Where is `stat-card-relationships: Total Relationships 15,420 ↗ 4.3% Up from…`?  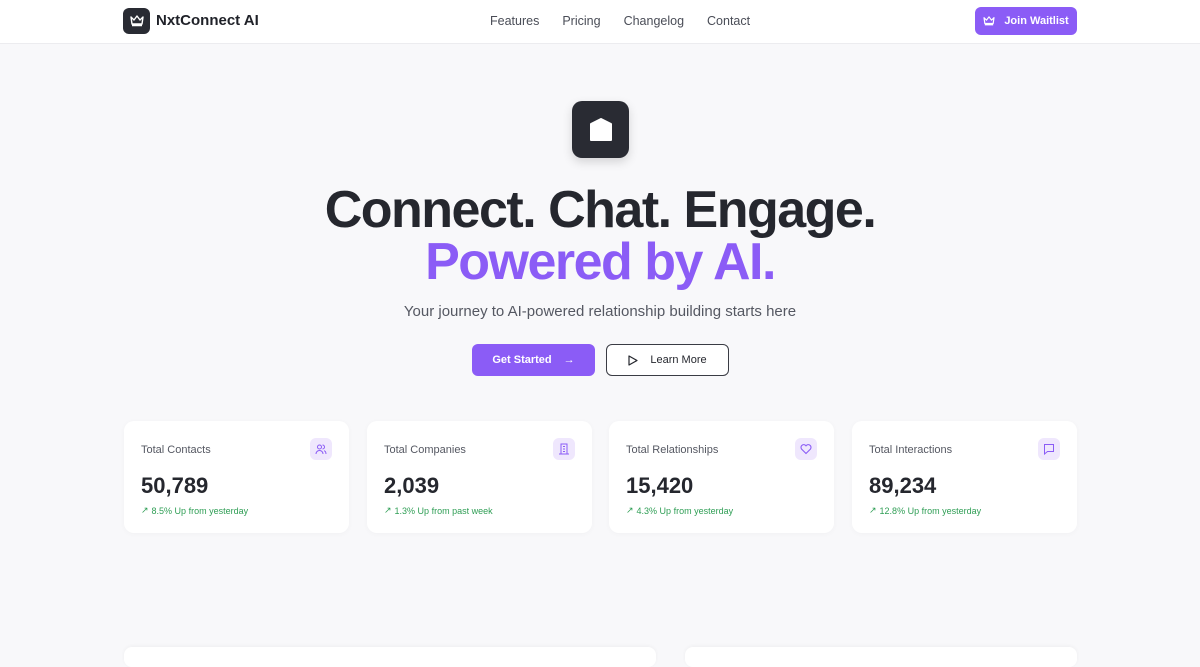
stat-card-relationships: Total Relationships 15,420 ↗ 4.3% Up from… is located at coordinates (721, 477).